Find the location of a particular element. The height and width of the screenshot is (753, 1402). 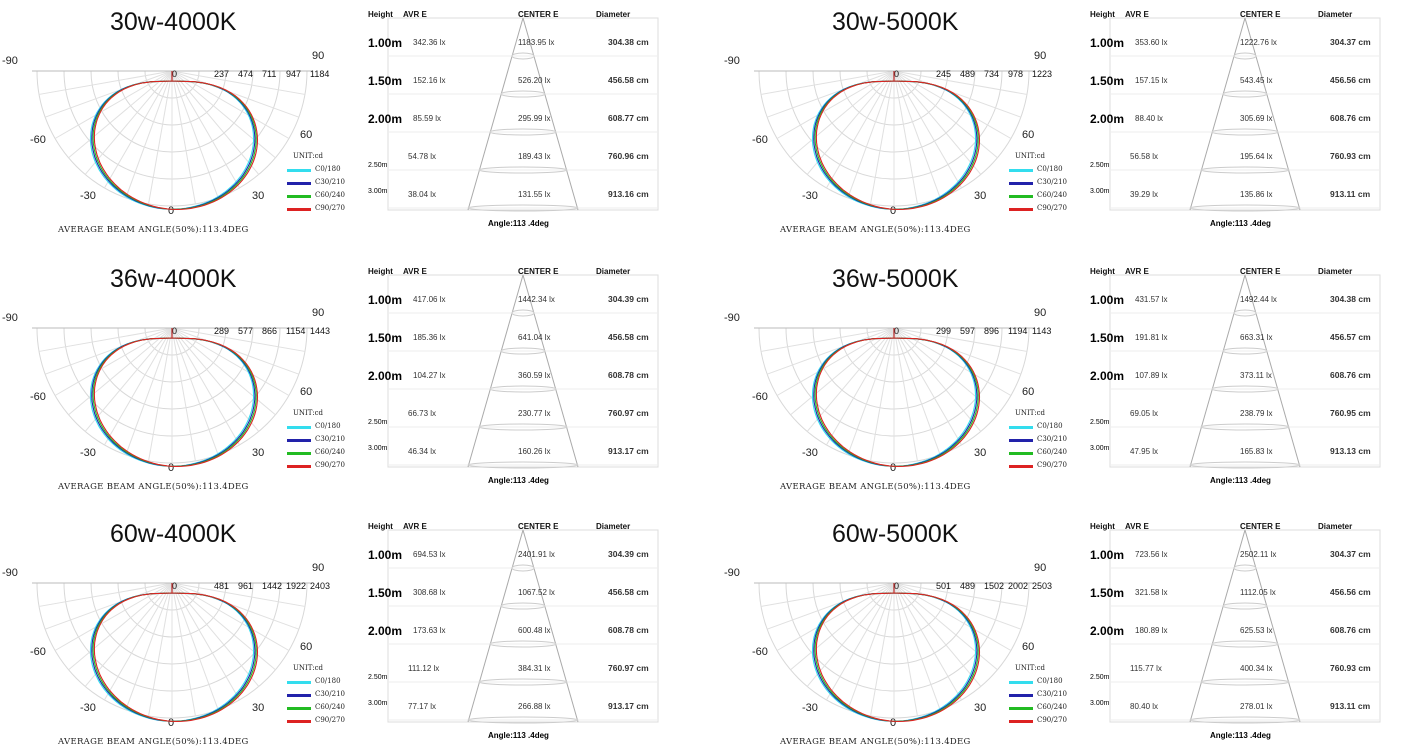

center-cell: 230.77 lx is located at coordinates (534, 413).